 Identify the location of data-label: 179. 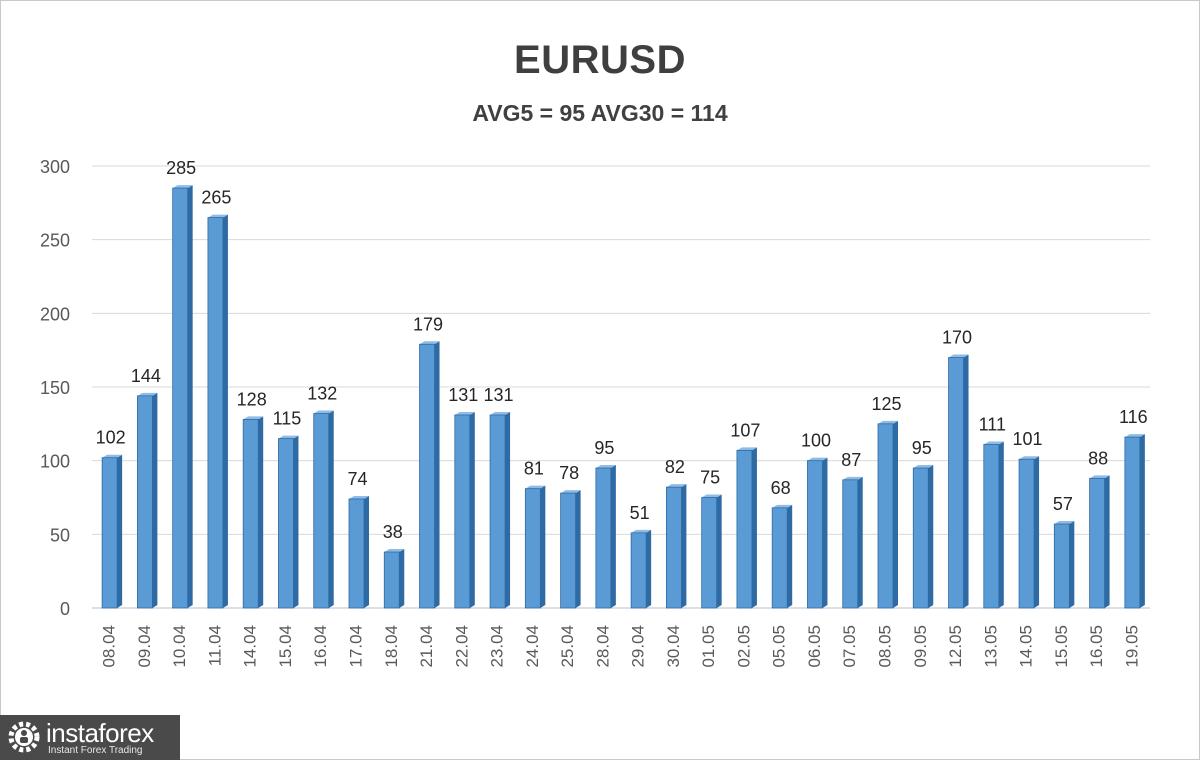
(428, 324).